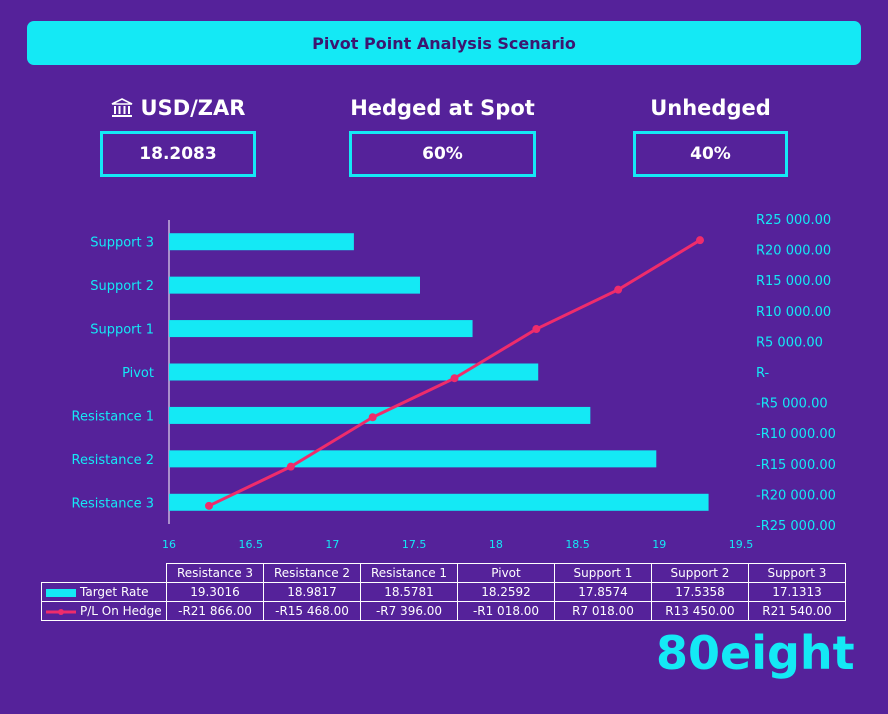 This screenshot has height=714, width=888. I want to click on brand-logo: 80eight, so click(755, 653).